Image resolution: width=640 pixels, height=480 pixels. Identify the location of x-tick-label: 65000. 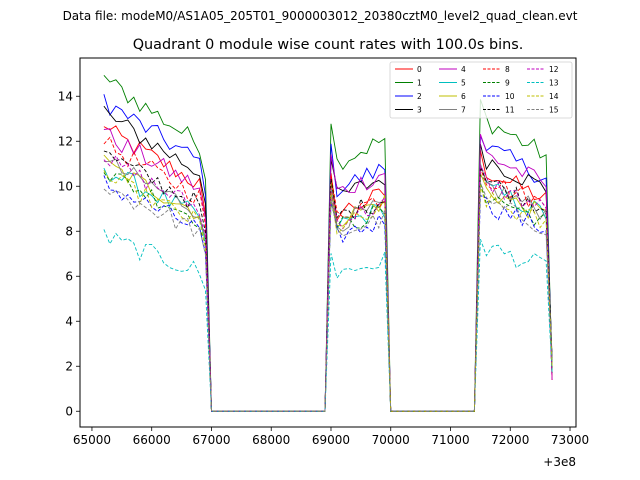
(92, 440).